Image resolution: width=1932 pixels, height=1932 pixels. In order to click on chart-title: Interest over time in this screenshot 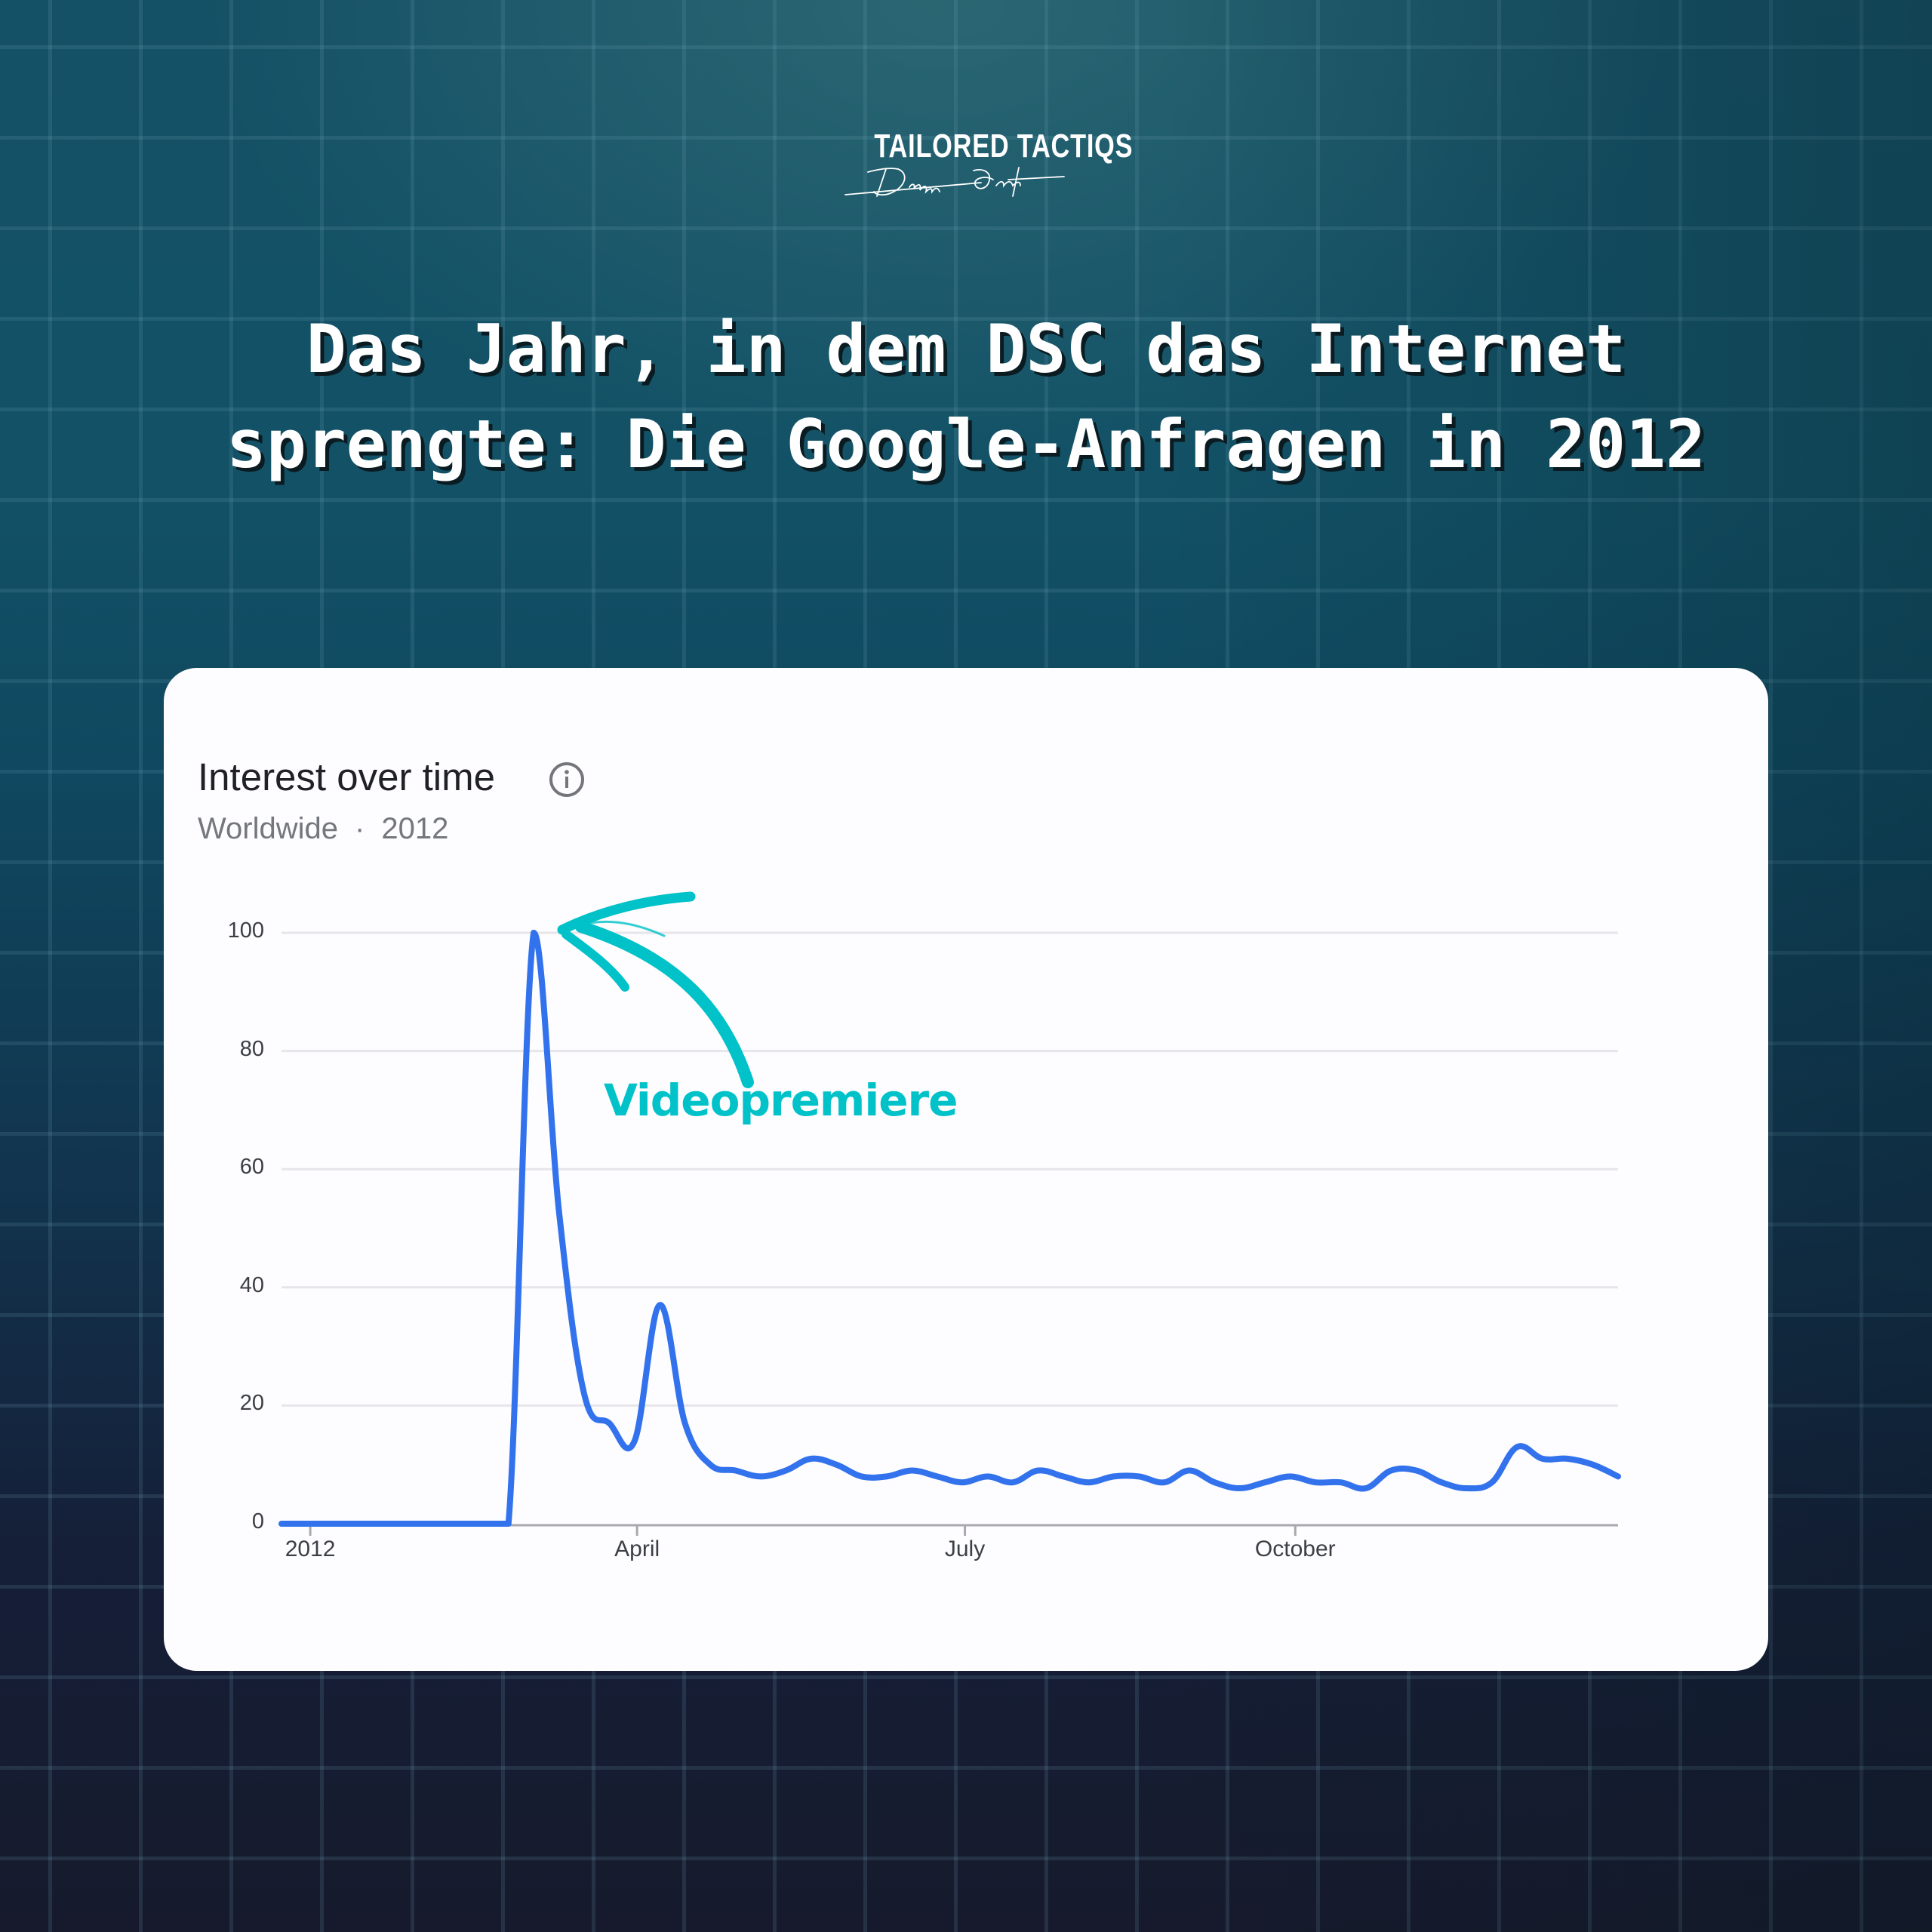, I will do `click(346, 776)`.